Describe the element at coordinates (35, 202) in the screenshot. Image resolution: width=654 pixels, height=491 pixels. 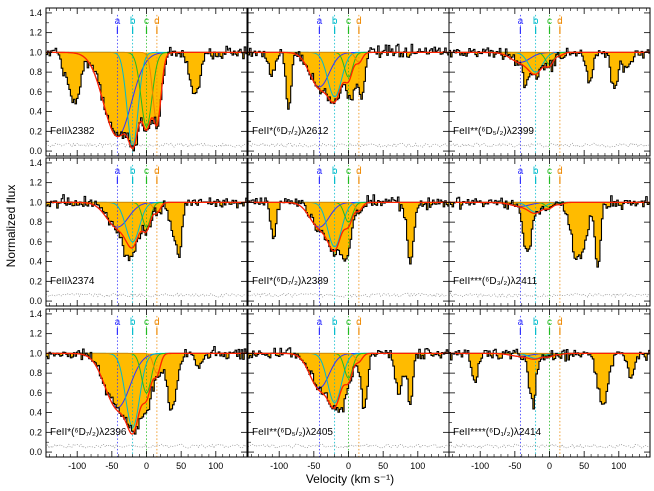
I see `y-tick-label: 1.0` at that location.